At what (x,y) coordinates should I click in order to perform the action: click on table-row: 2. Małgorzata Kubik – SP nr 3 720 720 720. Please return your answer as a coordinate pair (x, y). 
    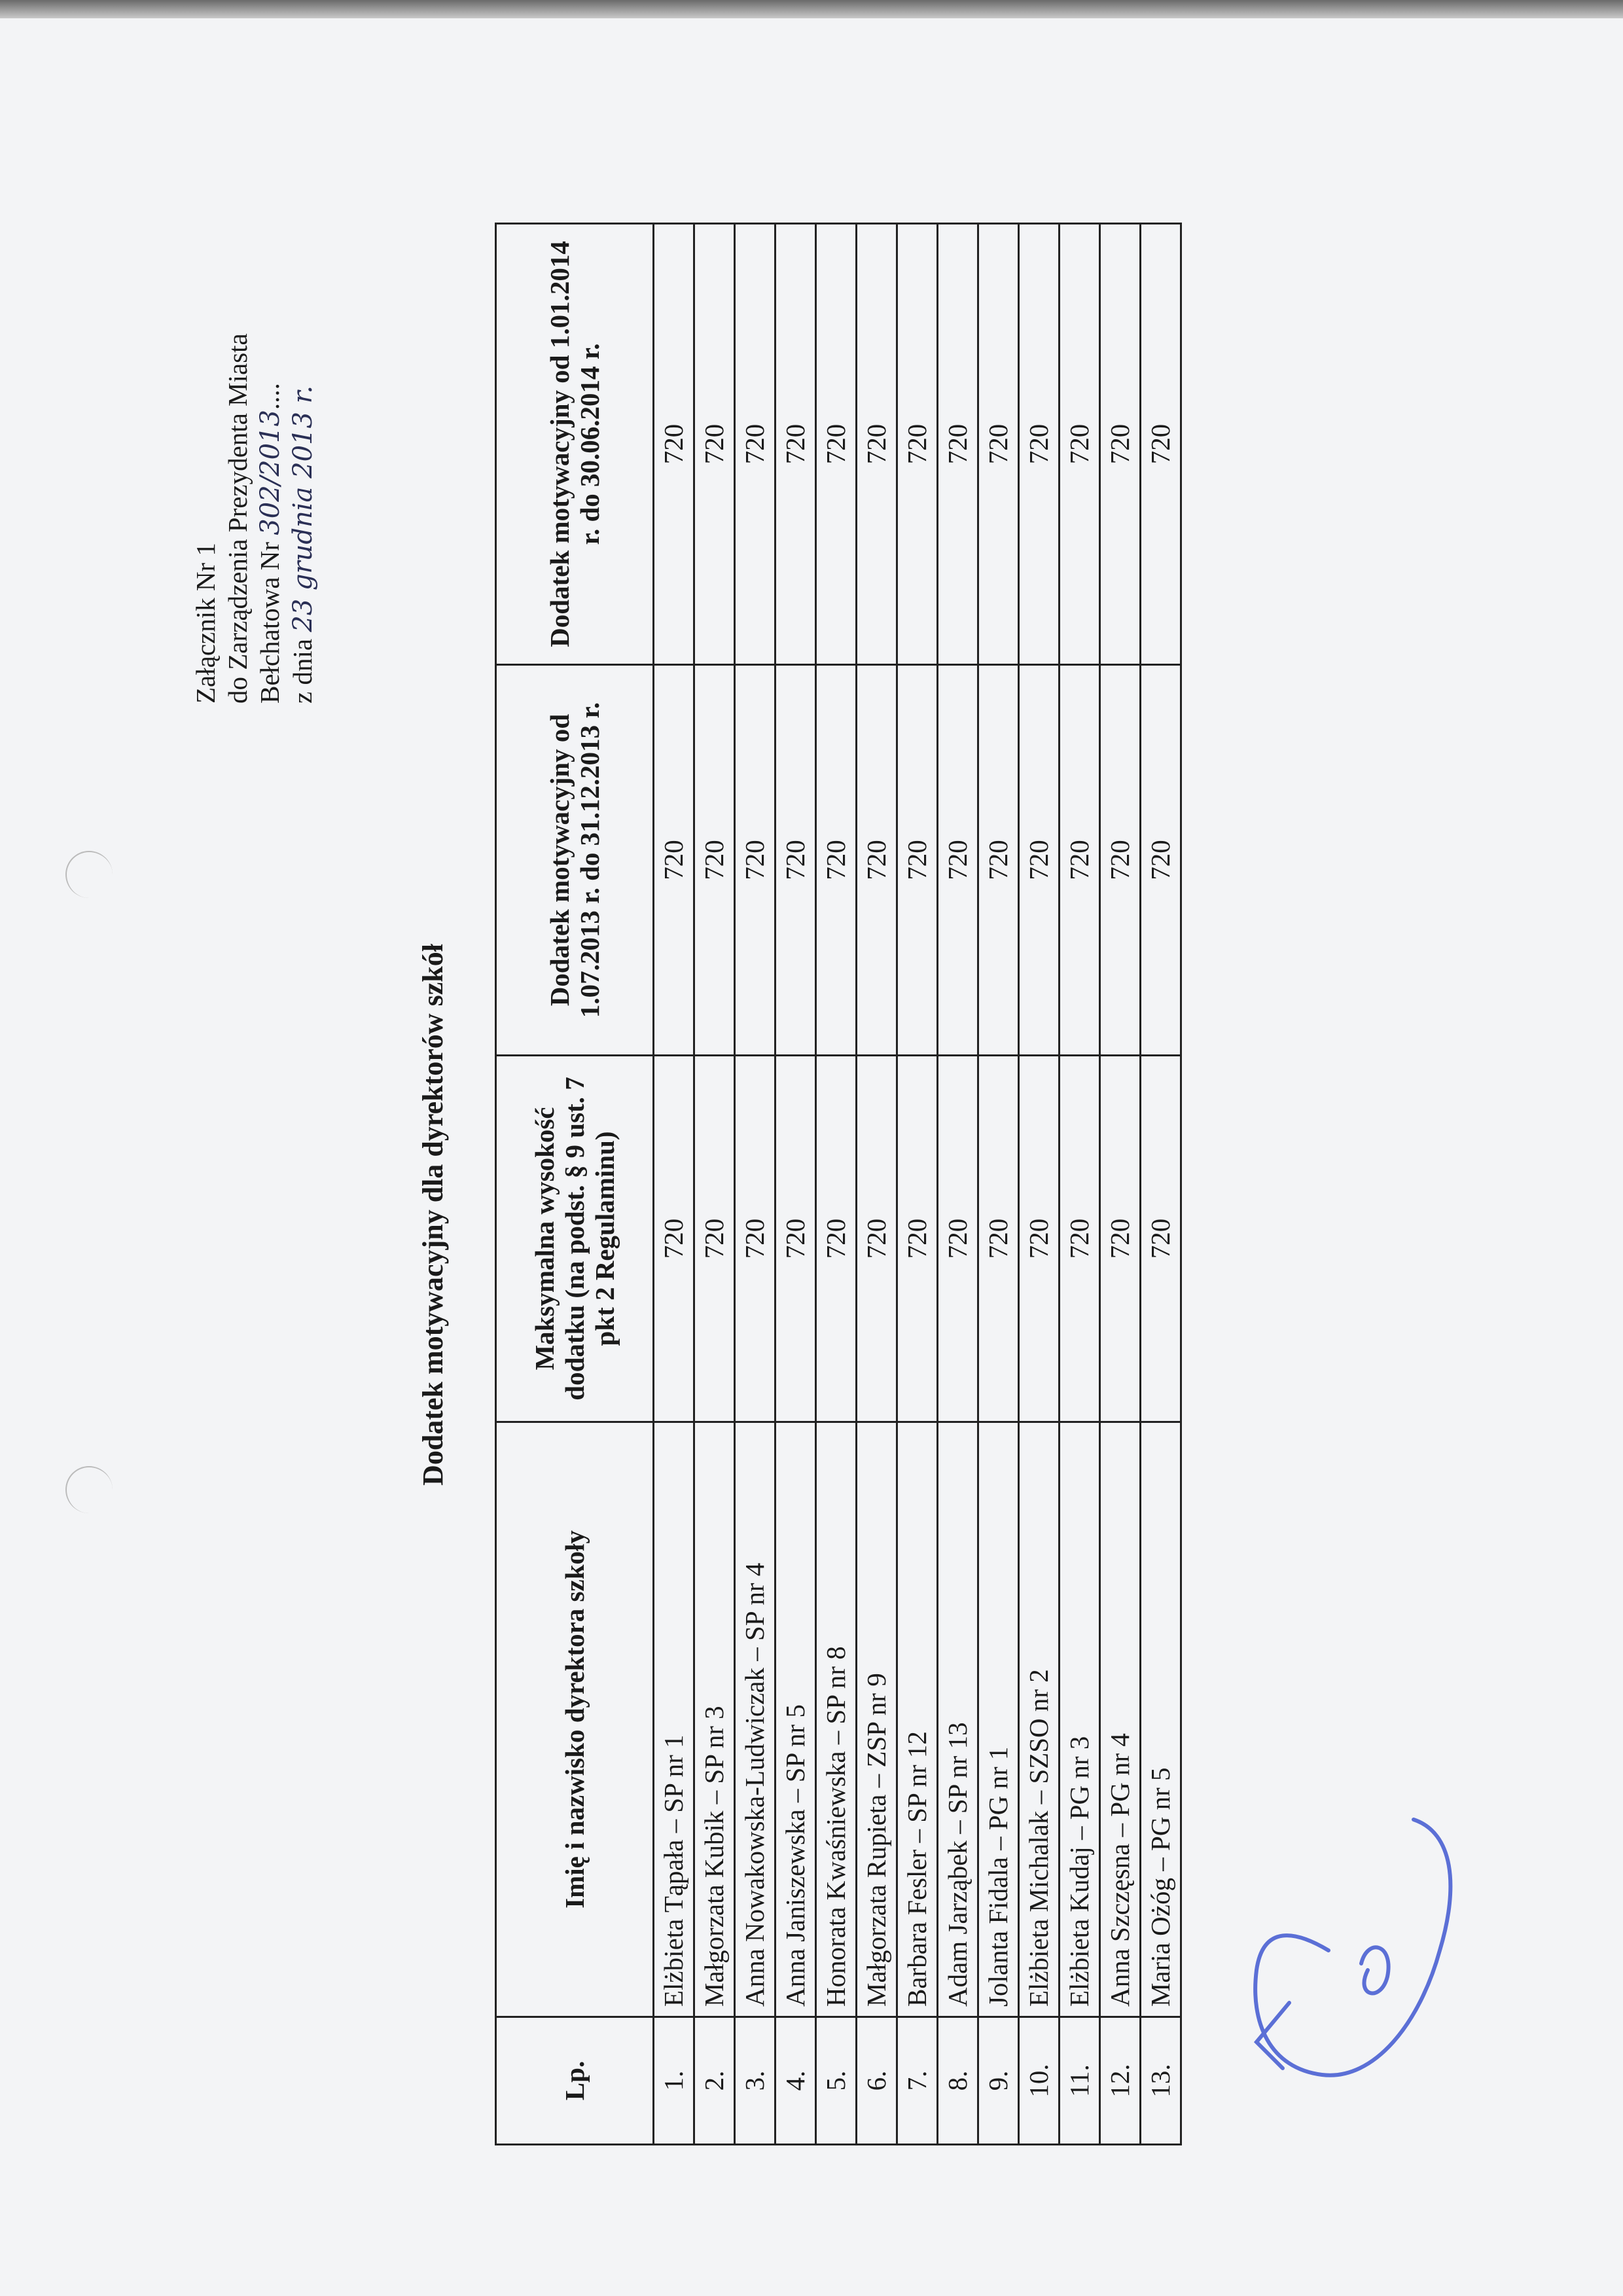
    Looking at the image, I should click on (715, 1184).